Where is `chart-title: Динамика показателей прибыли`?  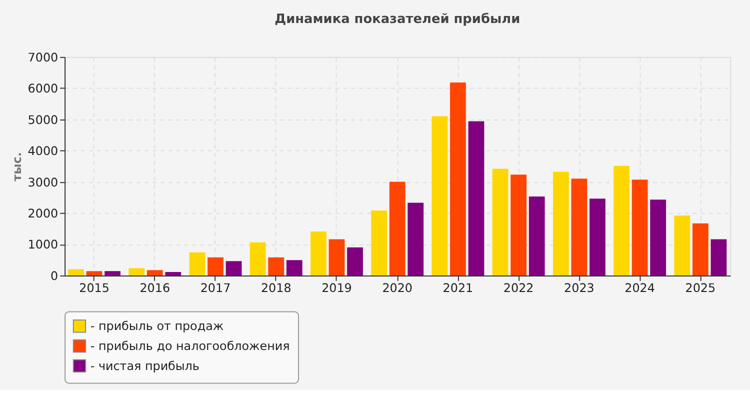 chart-title: Динамика показателей прибыли is located at coordinates (397, 20).